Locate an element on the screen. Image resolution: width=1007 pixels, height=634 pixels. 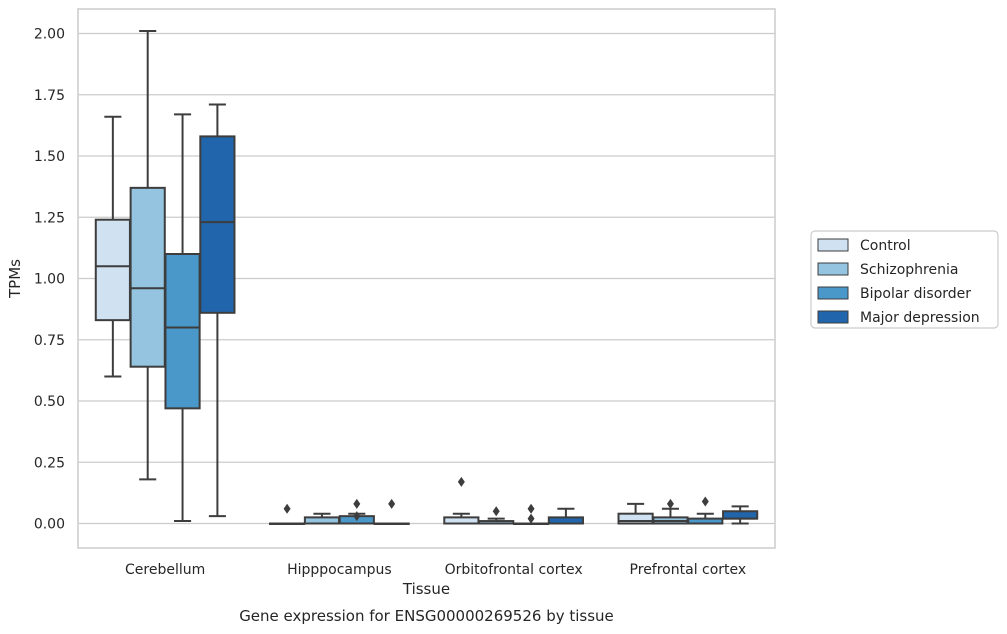
box-cerebellum-major-depression is located at coordinates (217, 310).